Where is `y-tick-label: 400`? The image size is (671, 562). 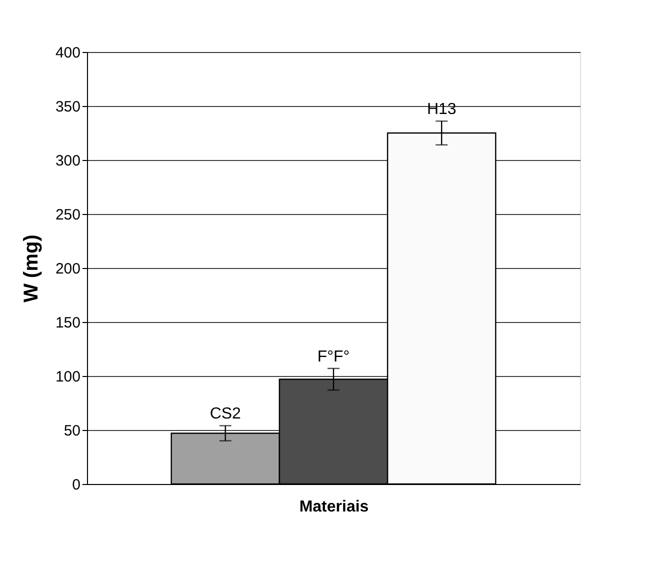 y-tick-label: 400 is located at coordinates (67, 53).